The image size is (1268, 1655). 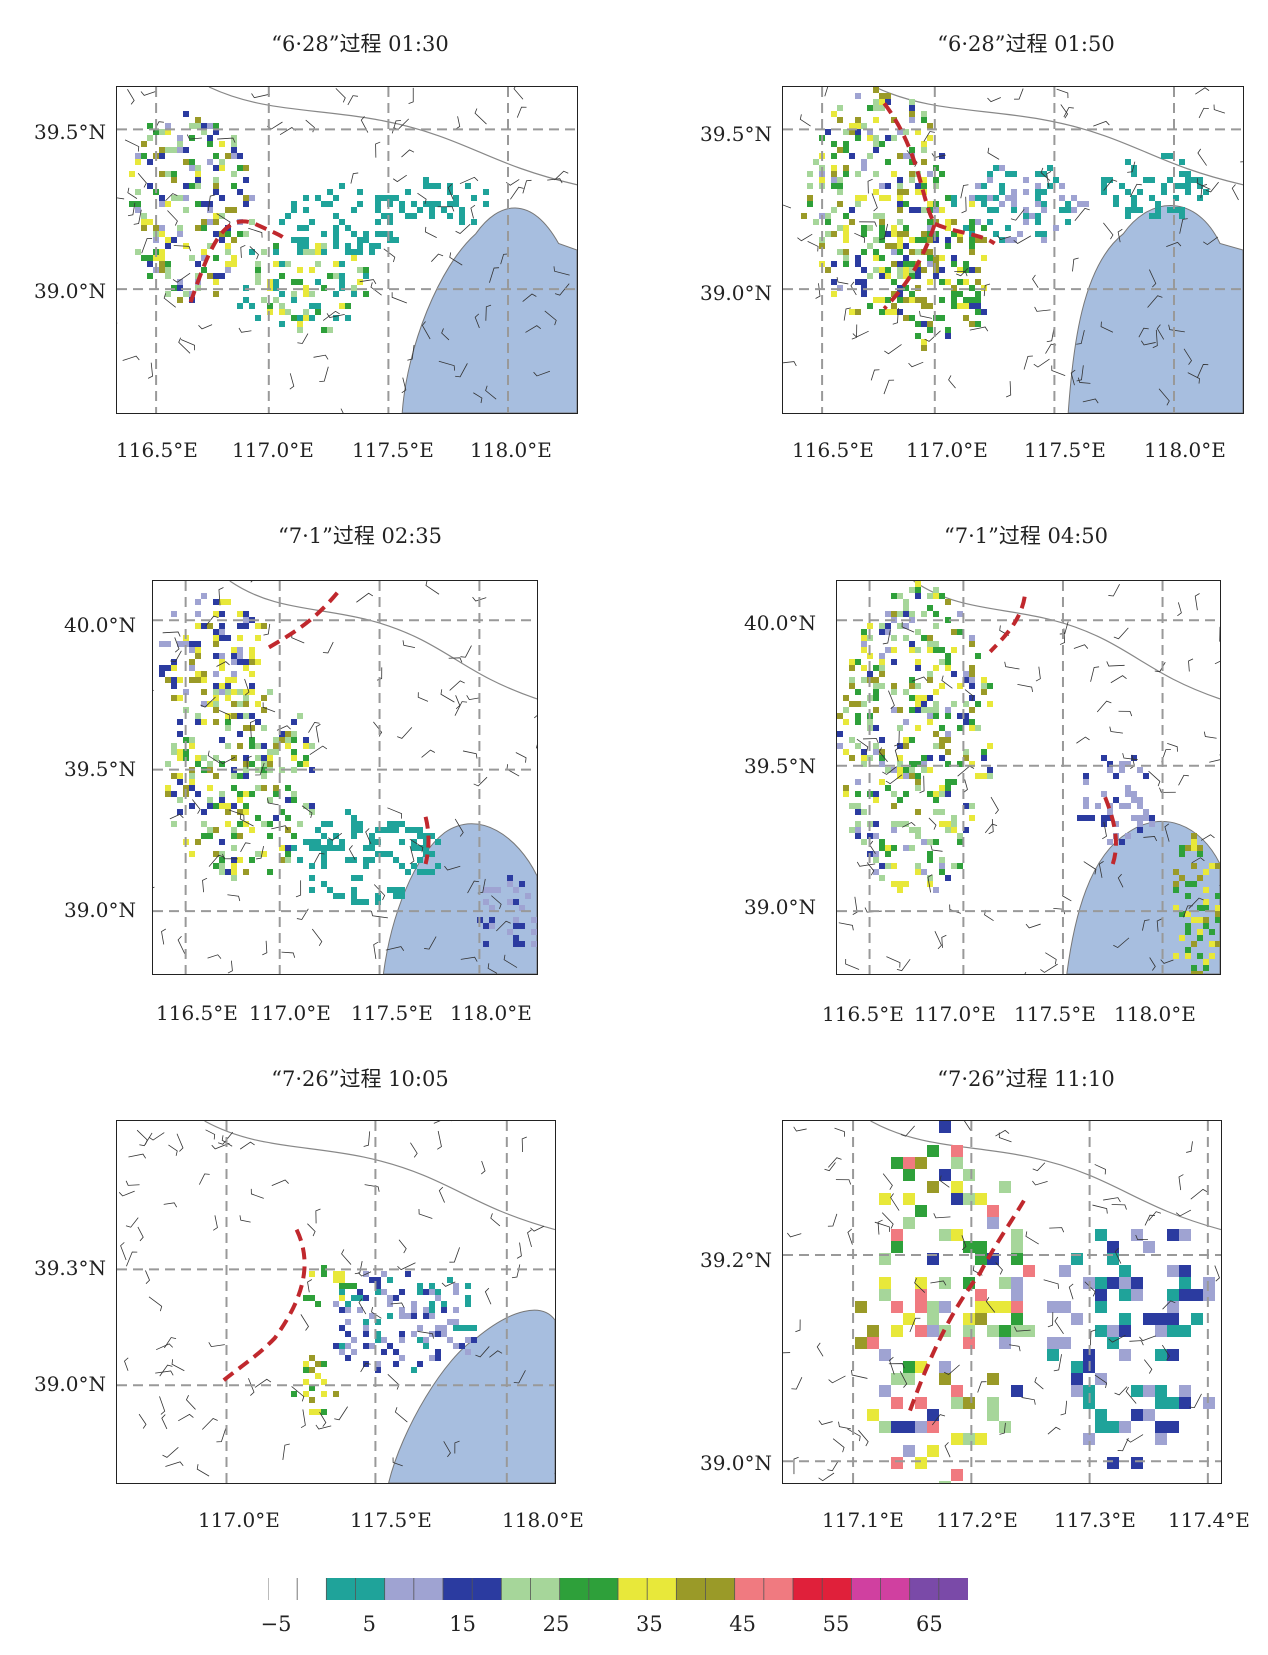 I want to click on panel-2-xtick-3: 117.5°E, so click(x=1065, y=450).